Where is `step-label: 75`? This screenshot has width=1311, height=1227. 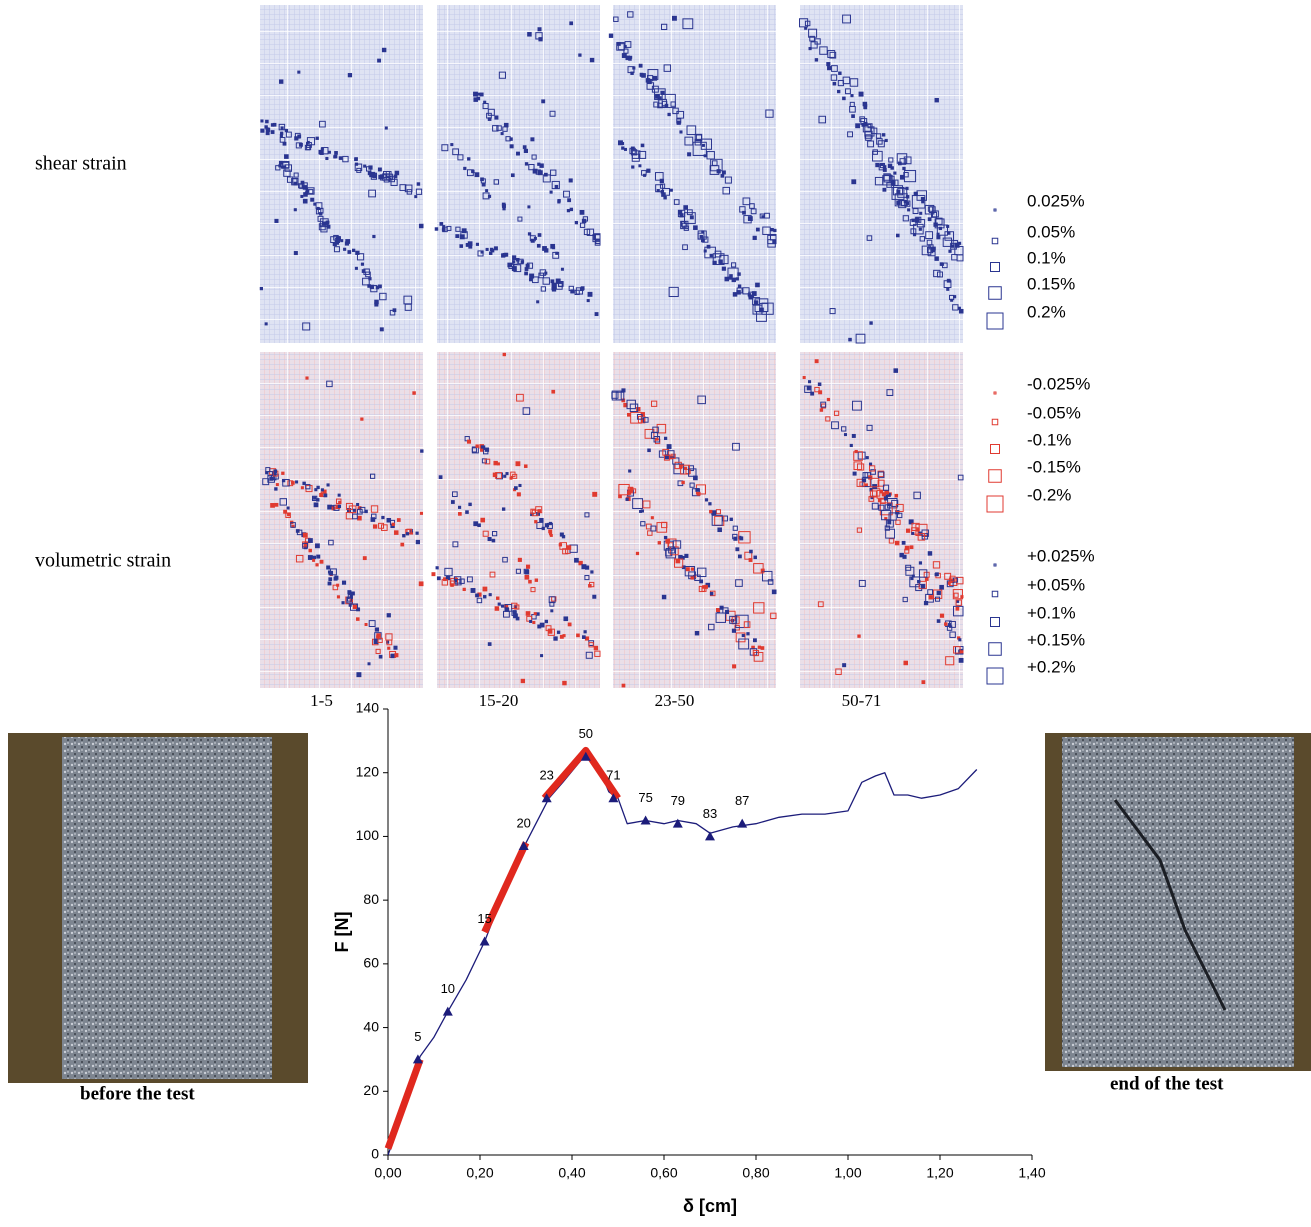
step-label: 75 is located at coordinates (645, 797).